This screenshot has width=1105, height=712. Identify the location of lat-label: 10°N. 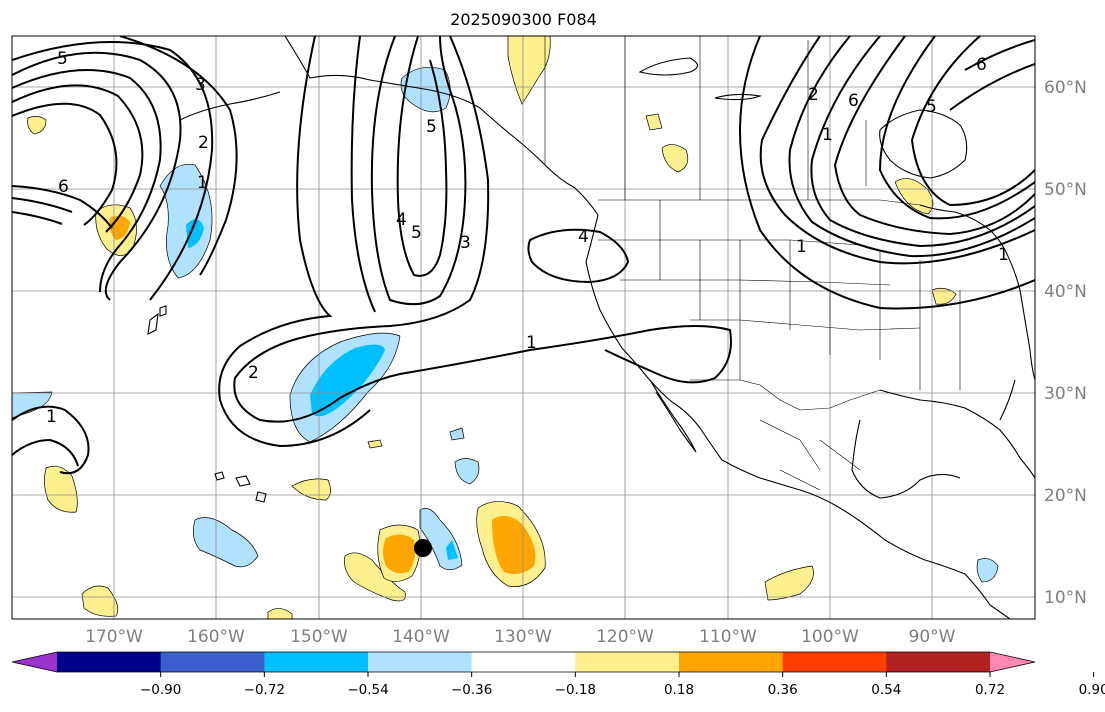
(1065, 598).